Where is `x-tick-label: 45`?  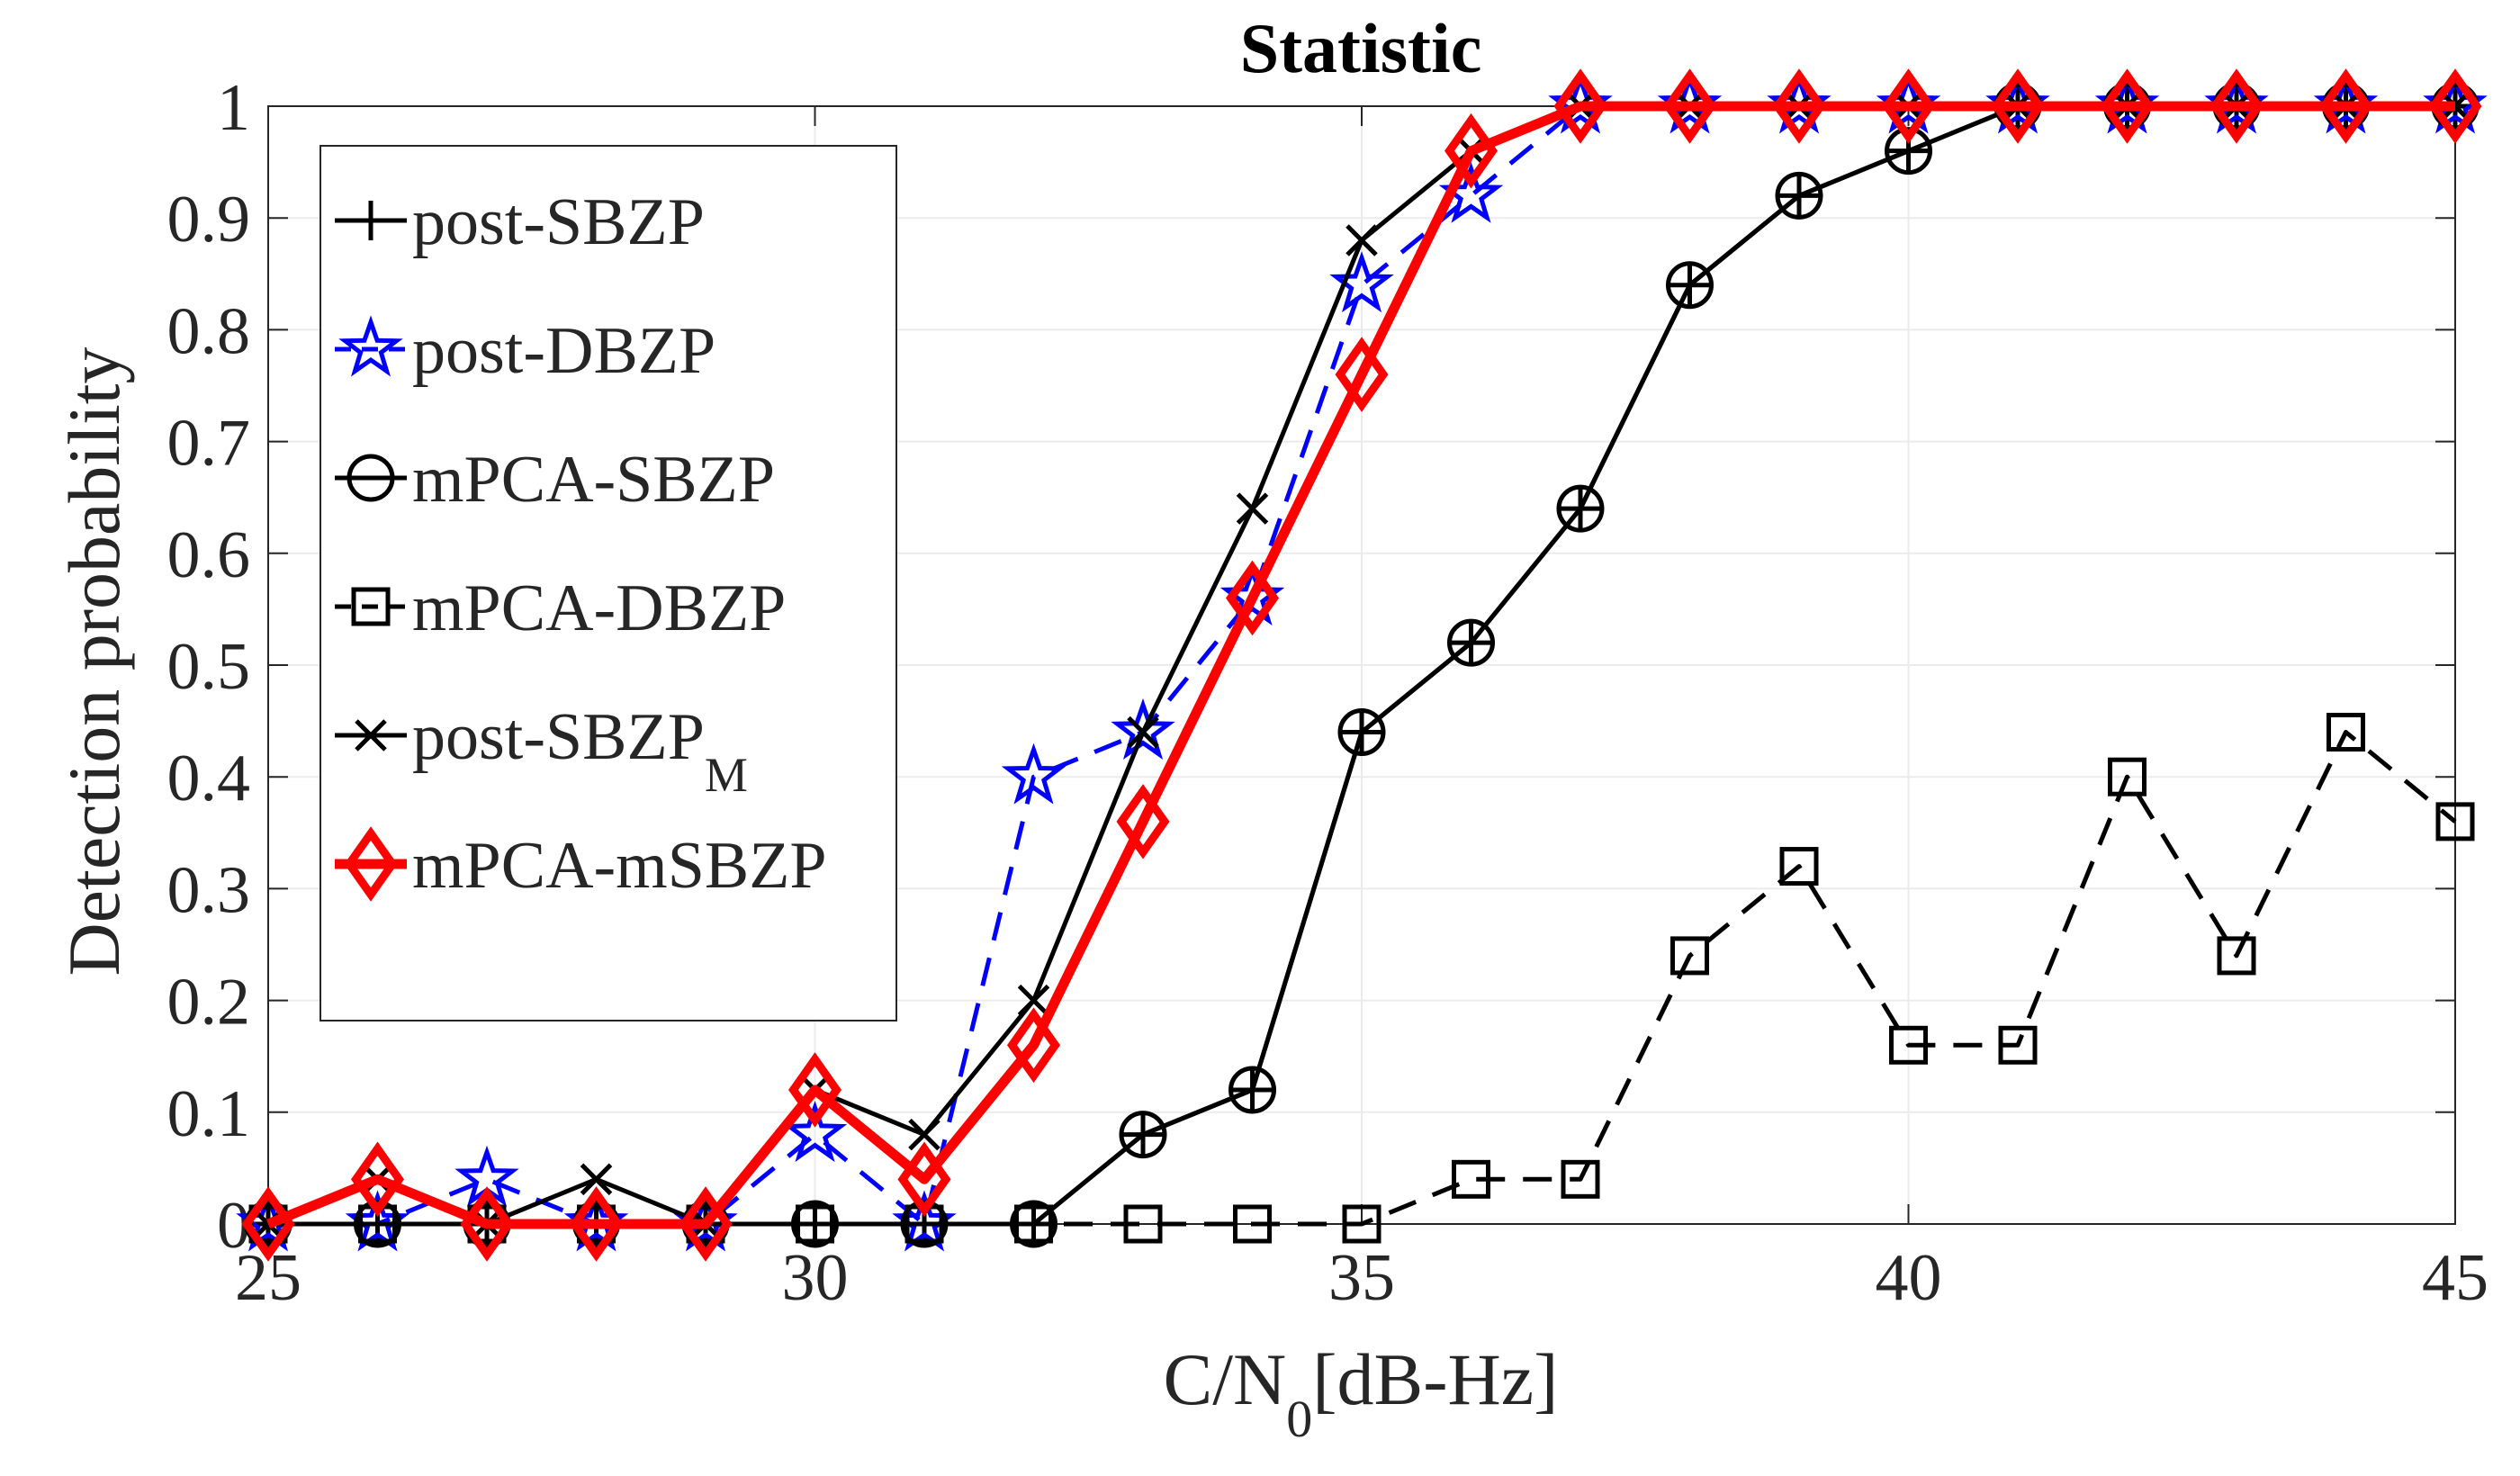 x-tick-label: 45 is located at coordinates (2455, 1278).